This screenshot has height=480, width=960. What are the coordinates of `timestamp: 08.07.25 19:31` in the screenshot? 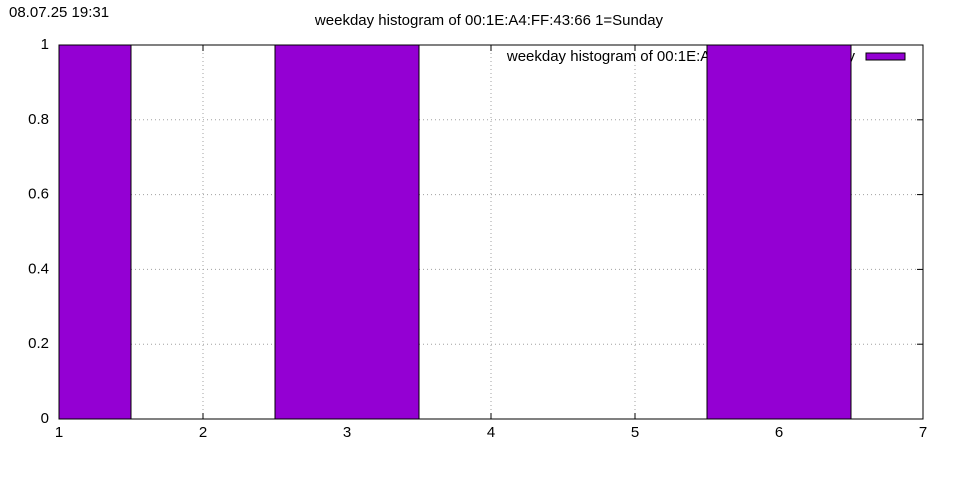 It's located at (59, 12).